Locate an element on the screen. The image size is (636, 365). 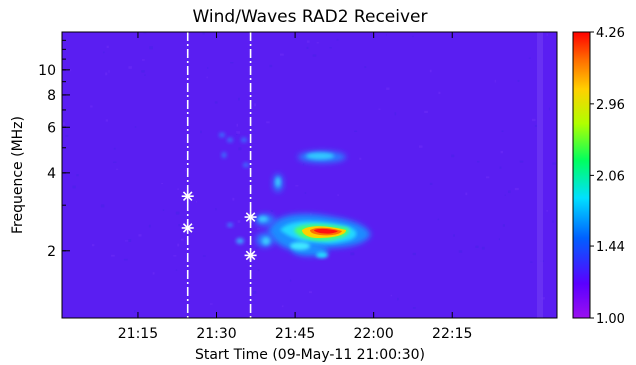
x-tick-label: 21:30 is located at coordinates (216, 334).